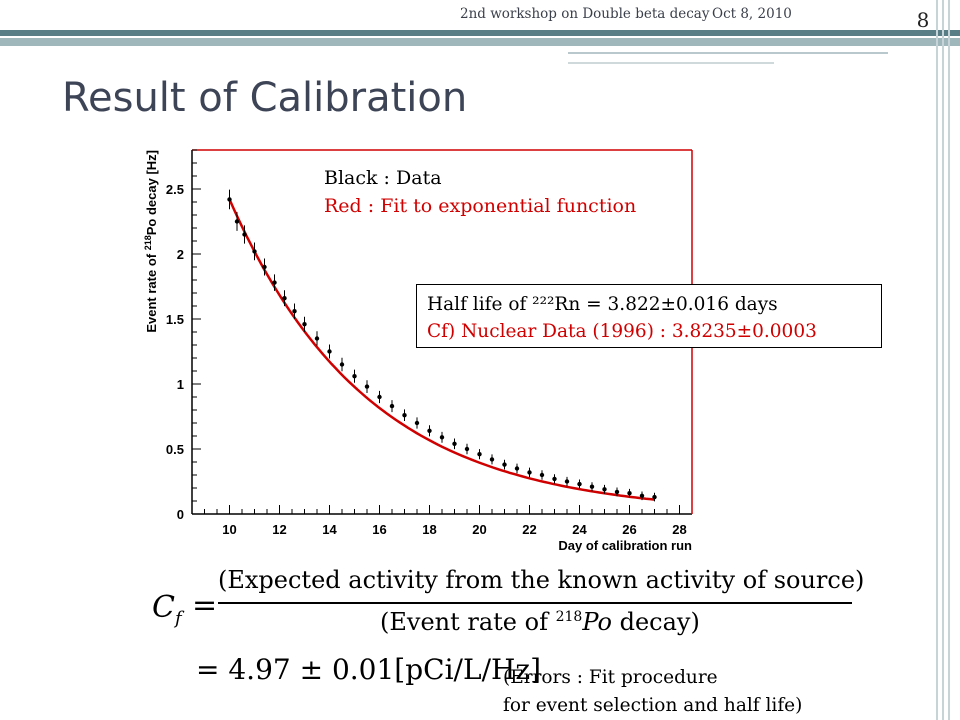  Describe the element at coordinates (229, 529) in the screenshot. I see `x-tick-label: 10` at that location.